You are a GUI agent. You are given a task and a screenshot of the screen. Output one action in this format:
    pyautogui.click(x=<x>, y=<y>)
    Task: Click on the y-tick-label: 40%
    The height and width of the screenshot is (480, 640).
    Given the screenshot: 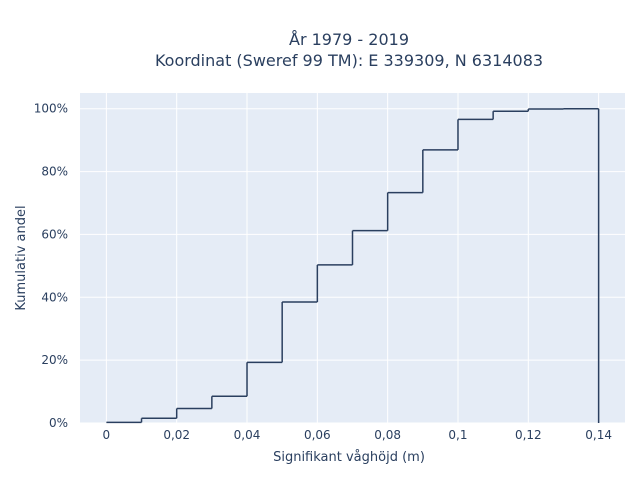 What is the action you would take?
    pyautogui.click(x=54, y=297)
    